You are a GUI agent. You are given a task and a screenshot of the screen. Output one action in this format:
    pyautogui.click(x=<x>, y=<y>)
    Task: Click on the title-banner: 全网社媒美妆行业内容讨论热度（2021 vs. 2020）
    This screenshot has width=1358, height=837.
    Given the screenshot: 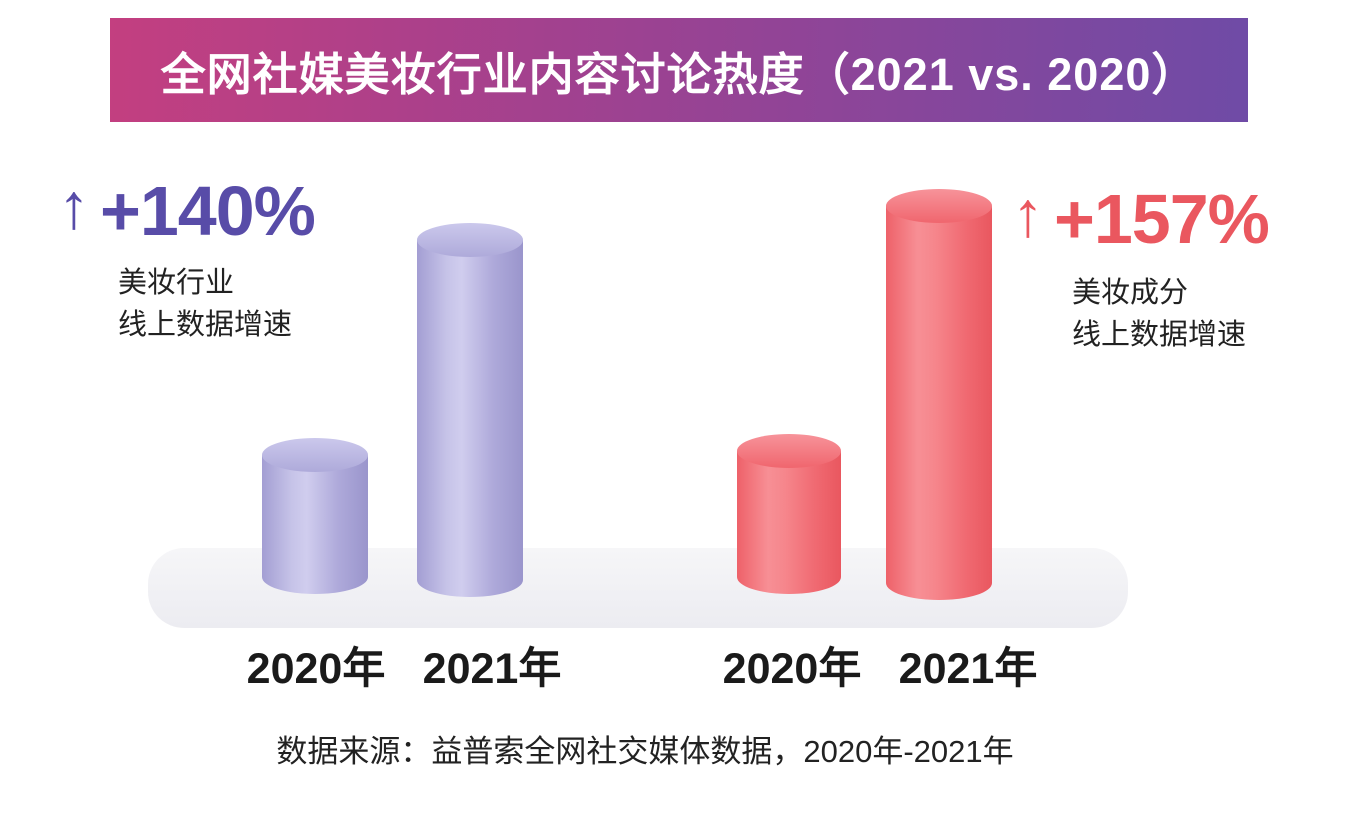 What is the action you would take?
    pyautogui.click(x=679, y=70)
    